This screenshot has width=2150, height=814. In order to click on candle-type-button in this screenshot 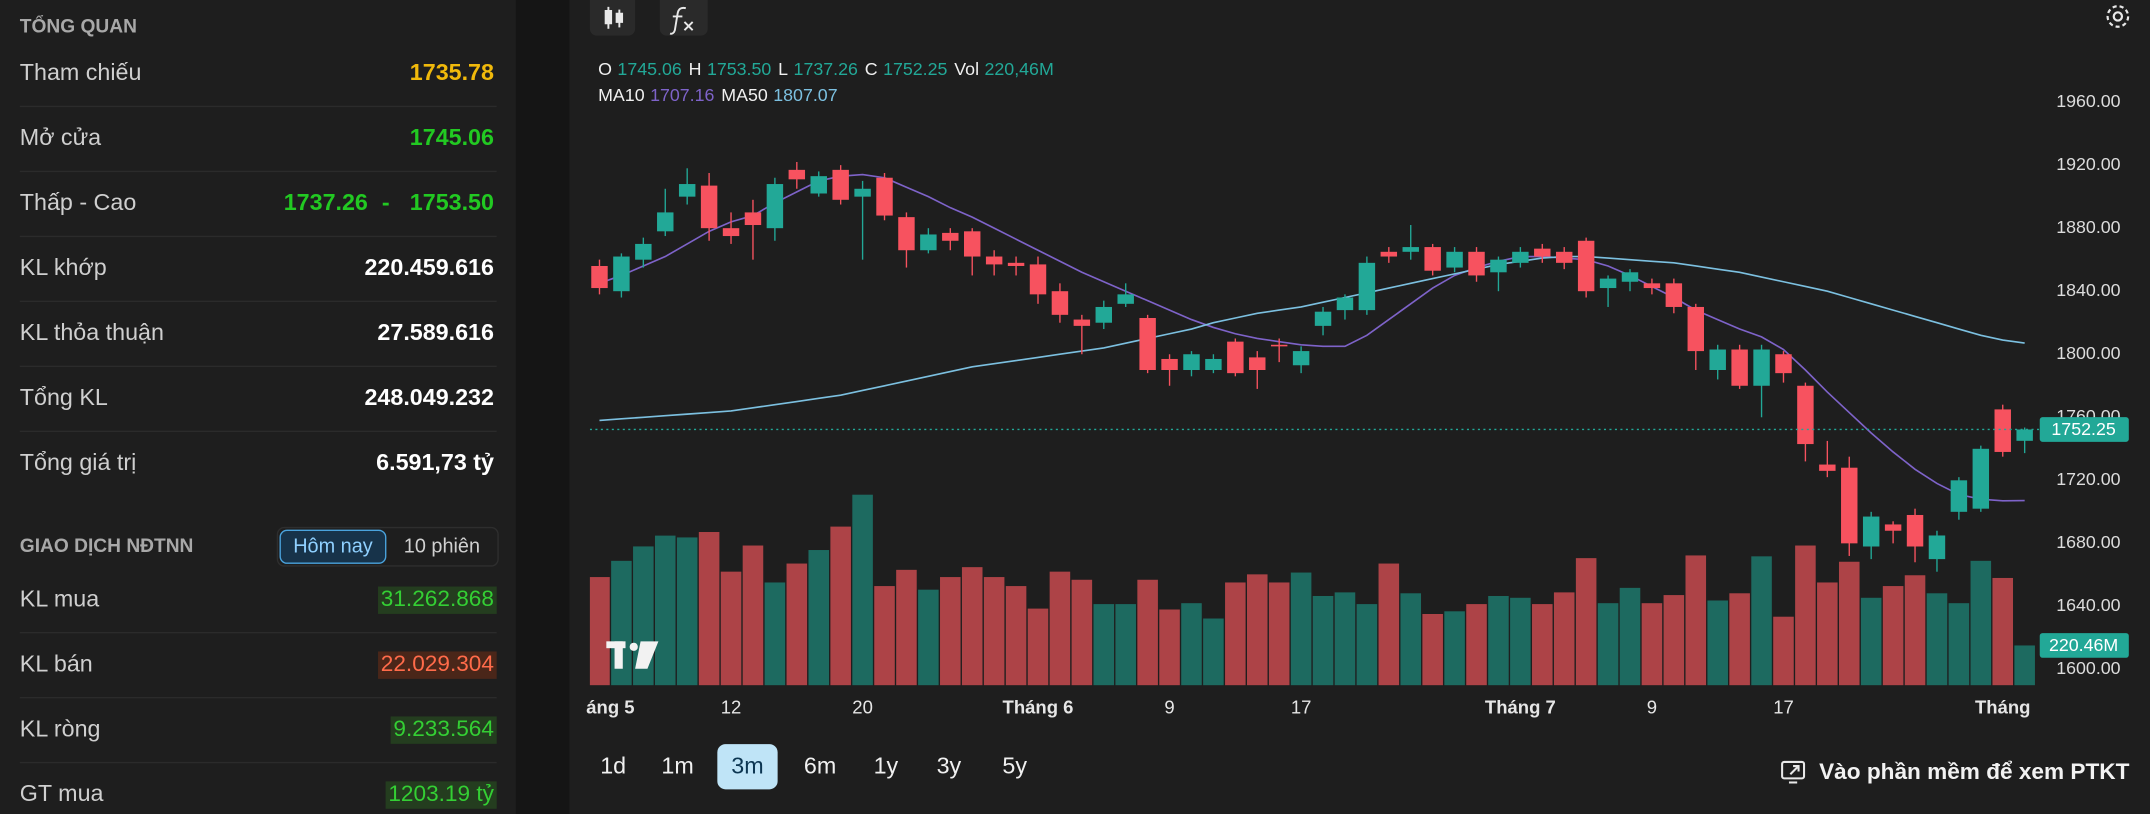, I will do `click(612, 18)`.